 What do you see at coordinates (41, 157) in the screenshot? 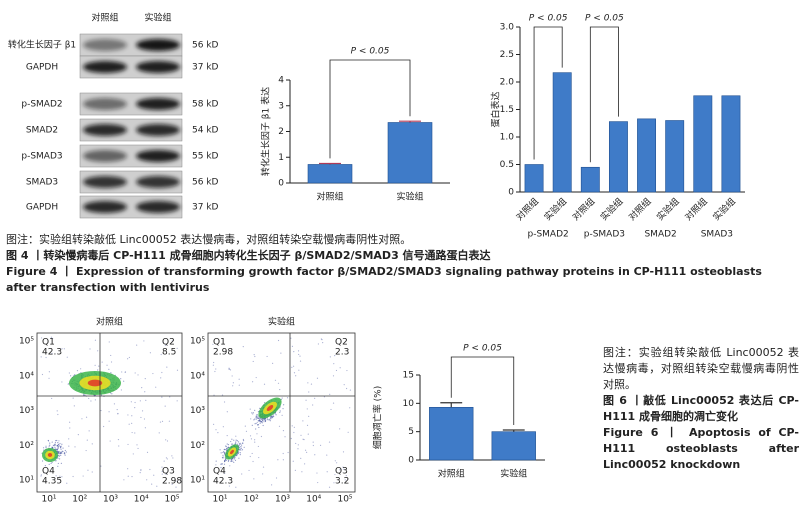
I see `blot-label: p-SMAD3` at bounding box center [41, 157].